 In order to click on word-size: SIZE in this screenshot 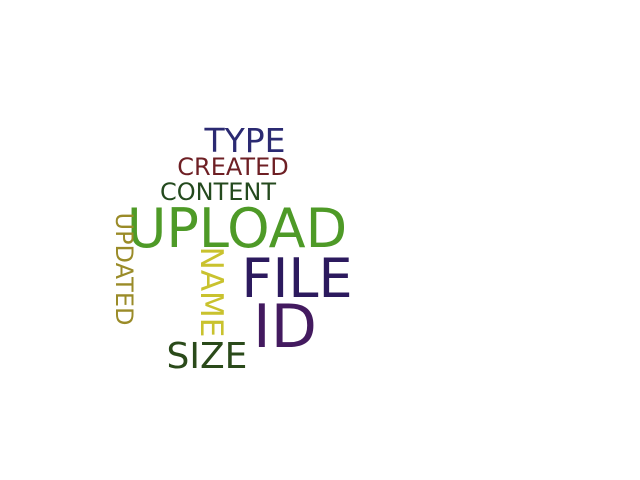, I will do `click(207, 356)`.